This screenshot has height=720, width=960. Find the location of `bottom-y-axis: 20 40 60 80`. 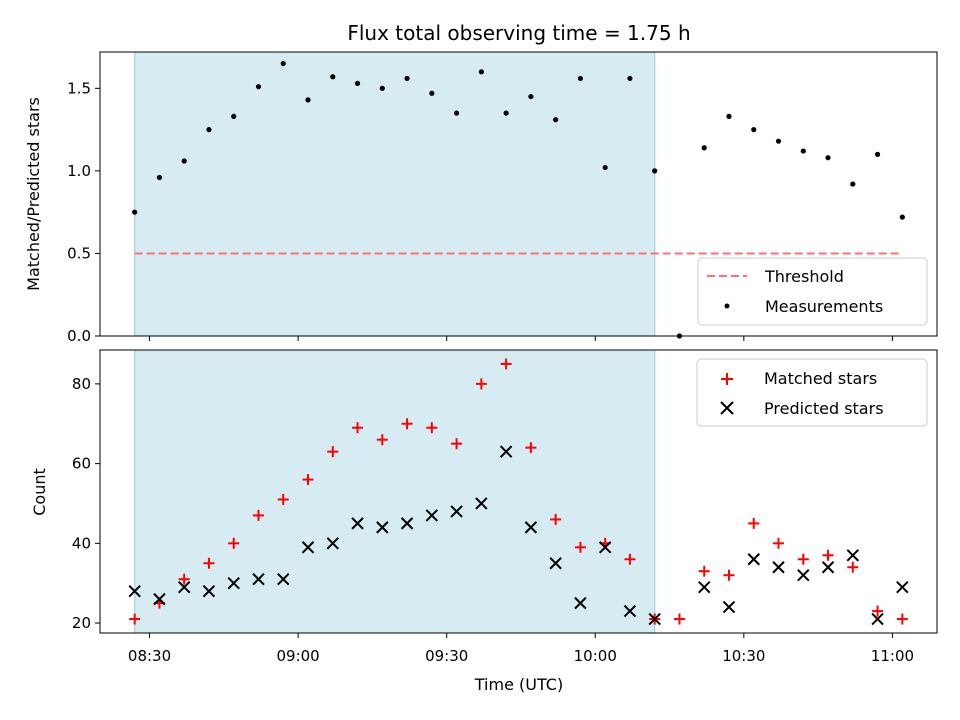

bottom-y-axis: 20 40 60 80 is located at coordinates (86, 503).